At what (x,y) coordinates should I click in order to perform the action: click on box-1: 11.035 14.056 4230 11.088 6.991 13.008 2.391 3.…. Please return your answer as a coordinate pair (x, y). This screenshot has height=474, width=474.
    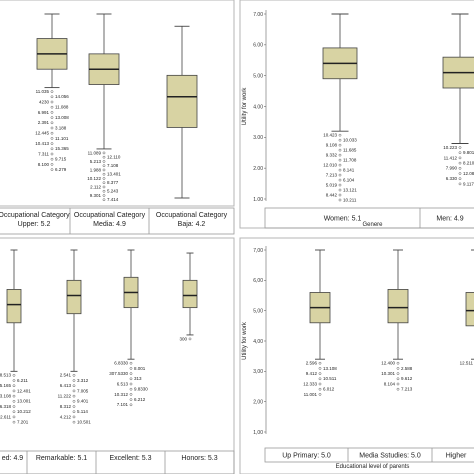
    Looking at the image, I should click on (52, 92).